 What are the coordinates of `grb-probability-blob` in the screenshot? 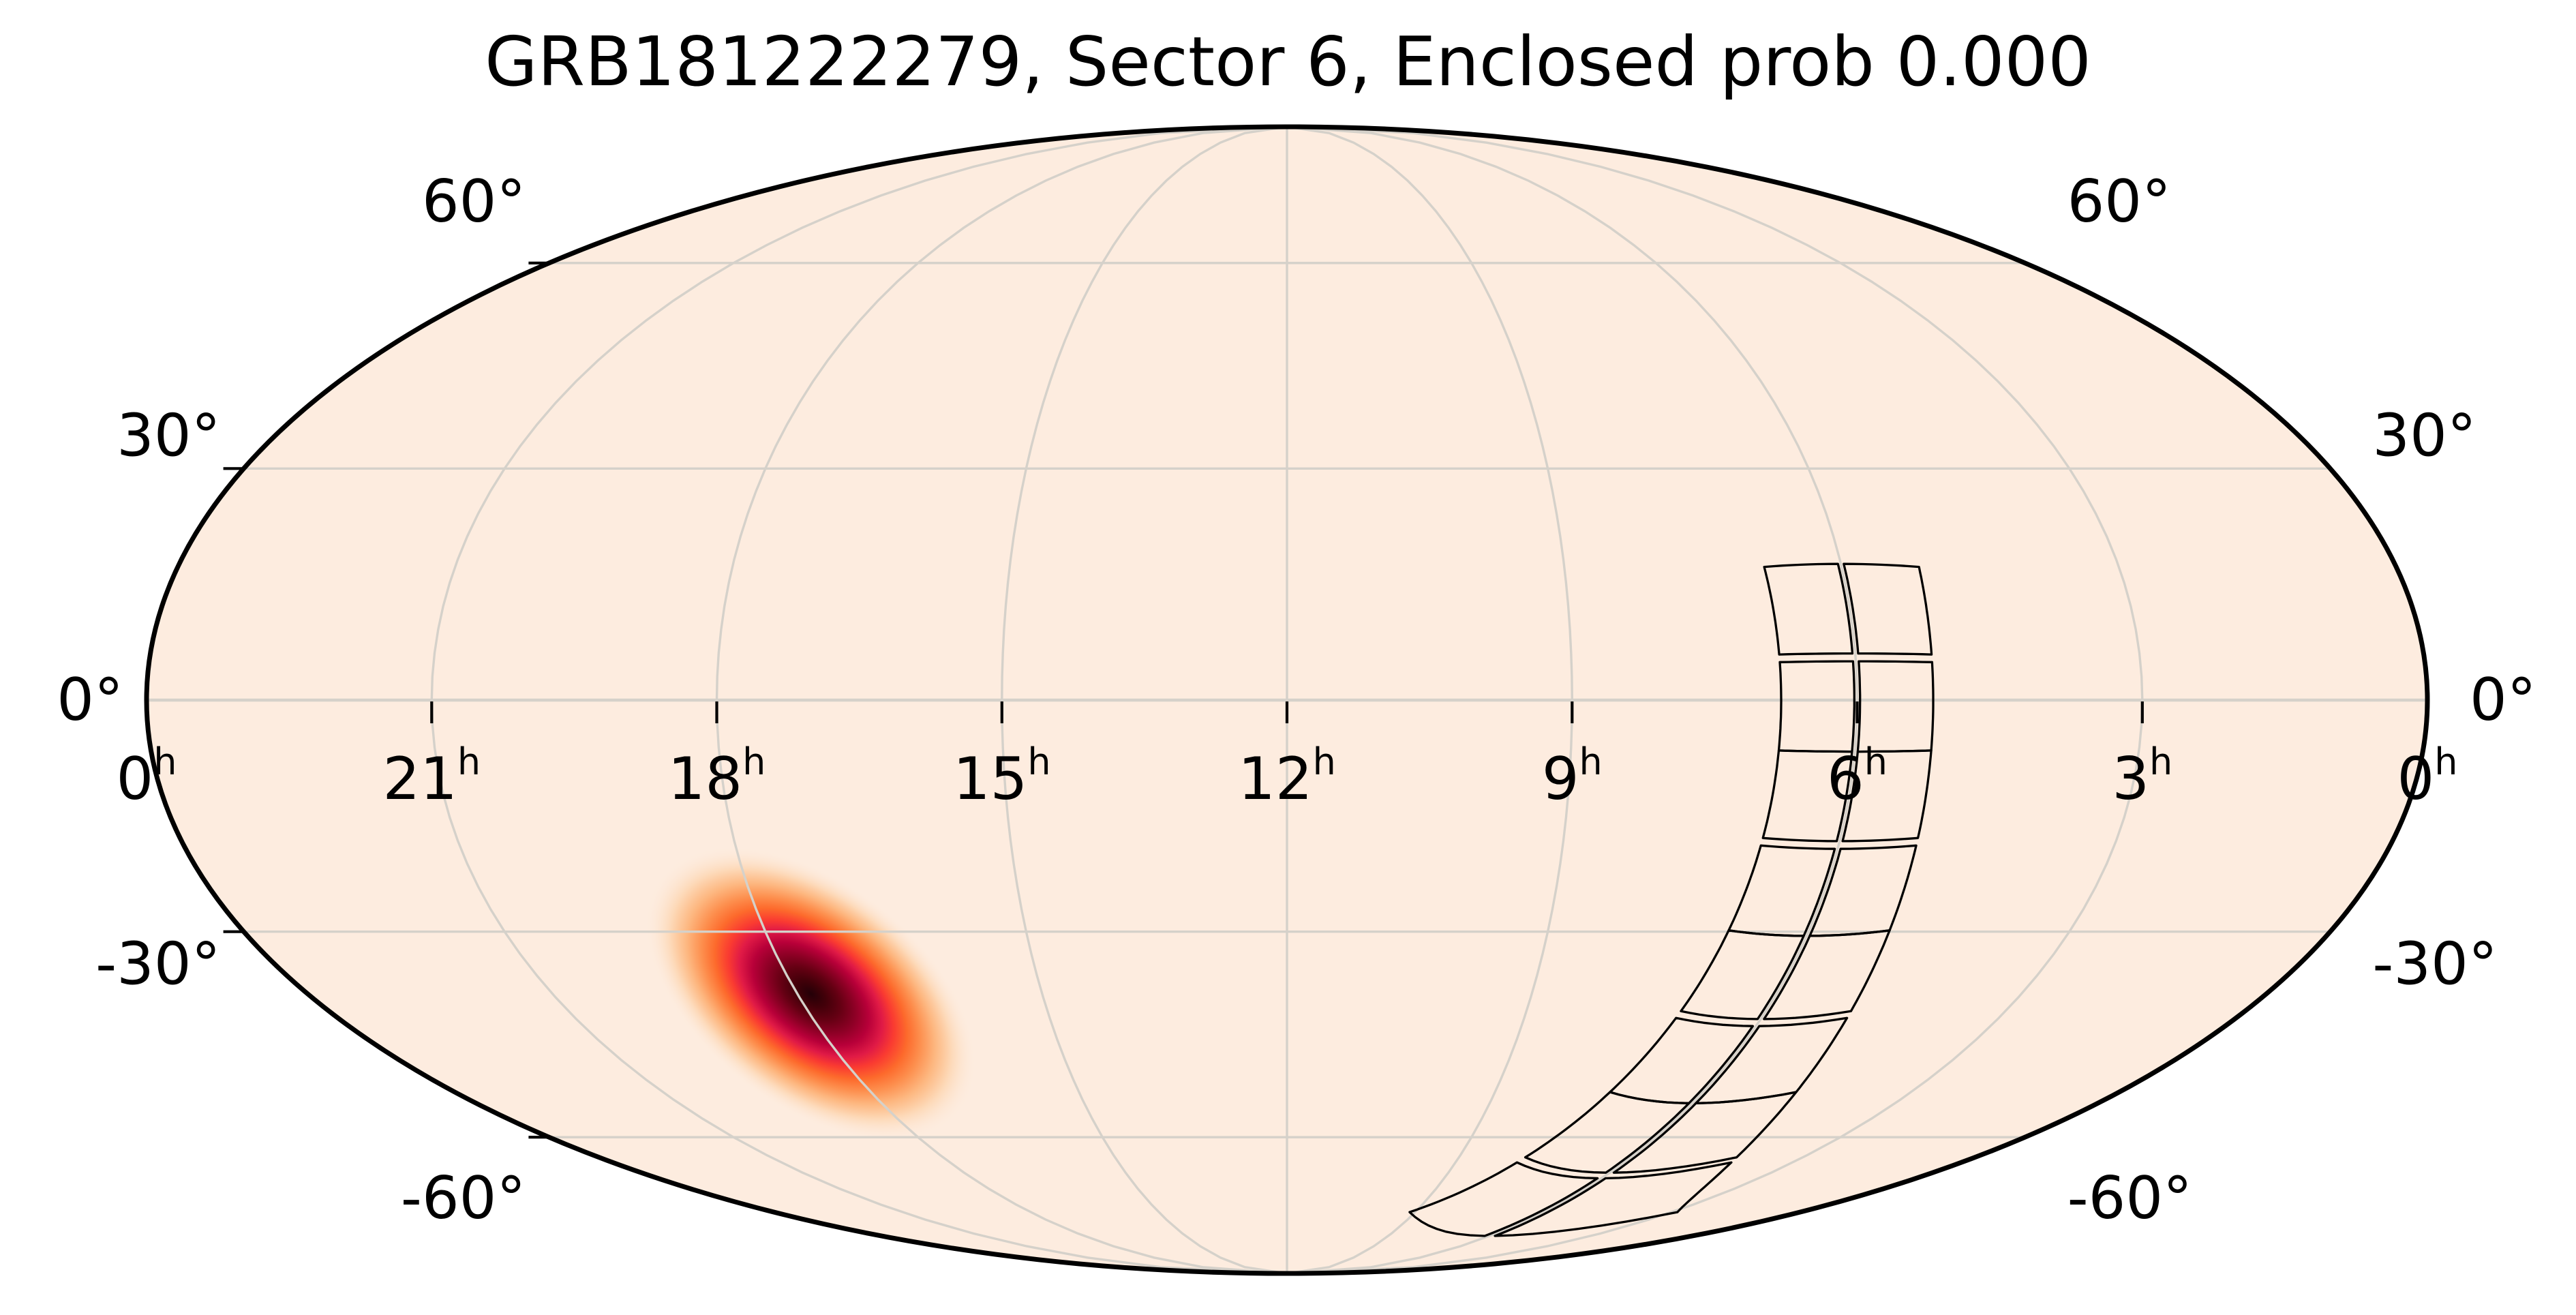 It's located at (811, 994).